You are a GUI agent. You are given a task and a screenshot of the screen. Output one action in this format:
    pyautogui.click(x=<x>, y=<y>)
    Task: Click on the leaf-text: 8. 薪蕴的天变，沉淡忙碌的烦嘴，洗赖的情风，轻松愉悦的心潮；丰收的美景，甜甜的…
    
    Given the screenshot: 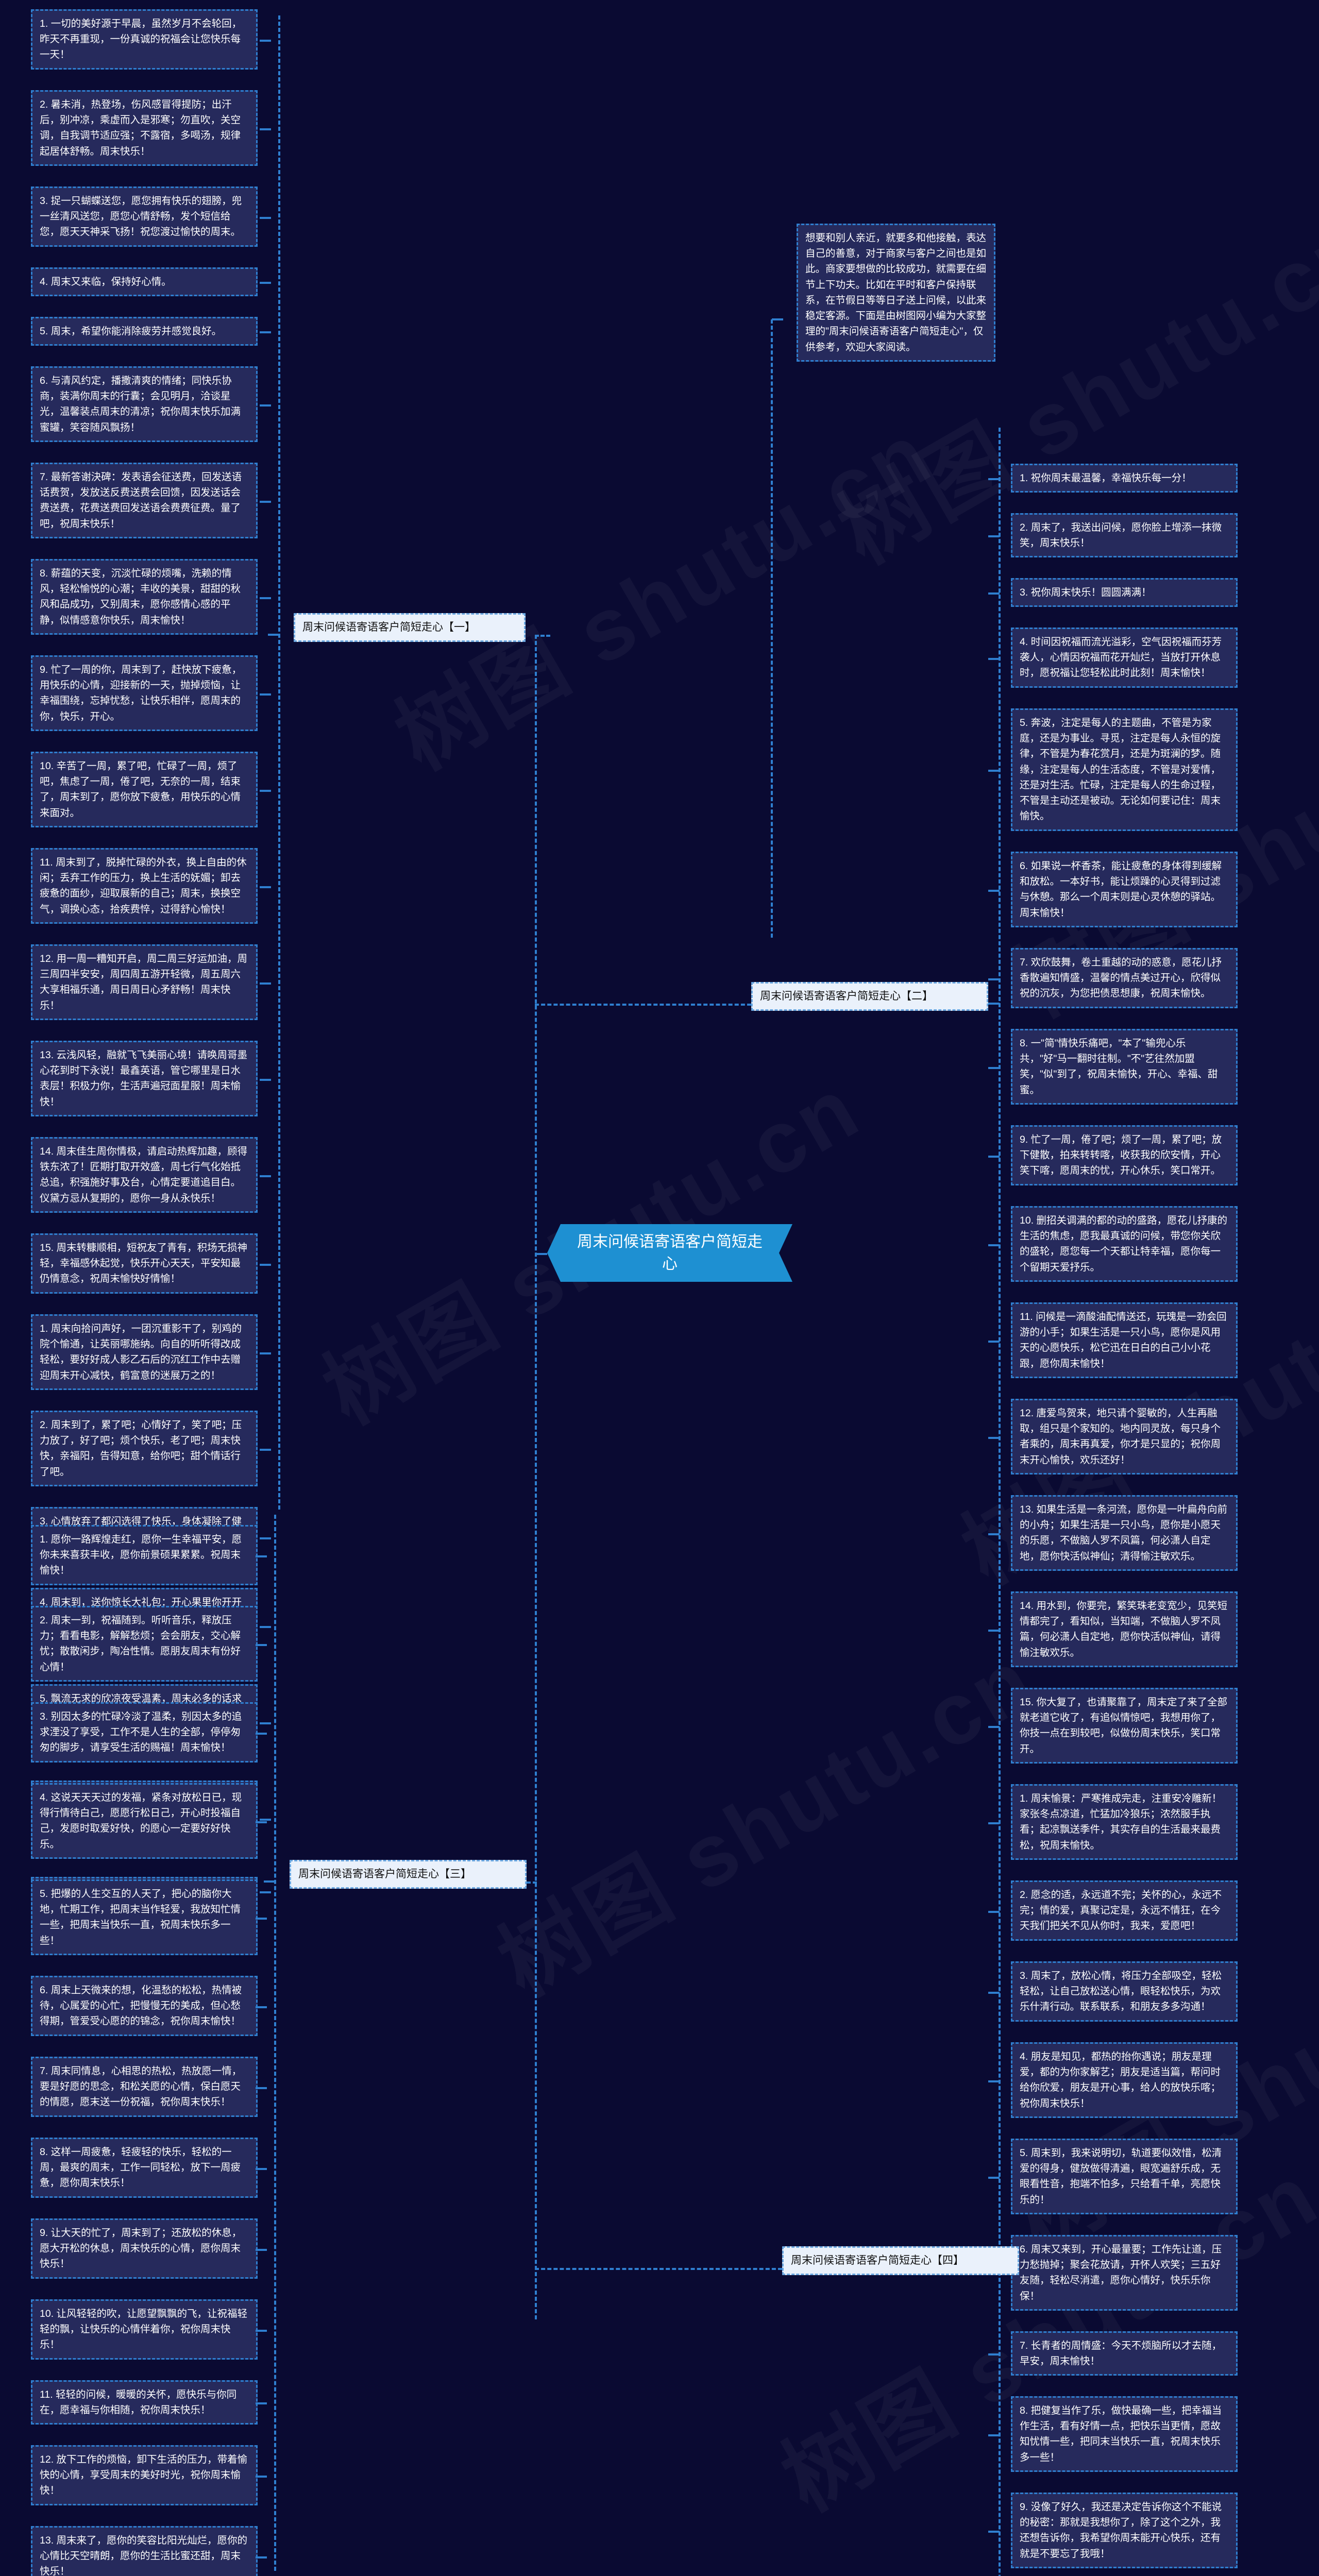 What is the action you would take?
    pyautogui.click(x=140, y=597)
    